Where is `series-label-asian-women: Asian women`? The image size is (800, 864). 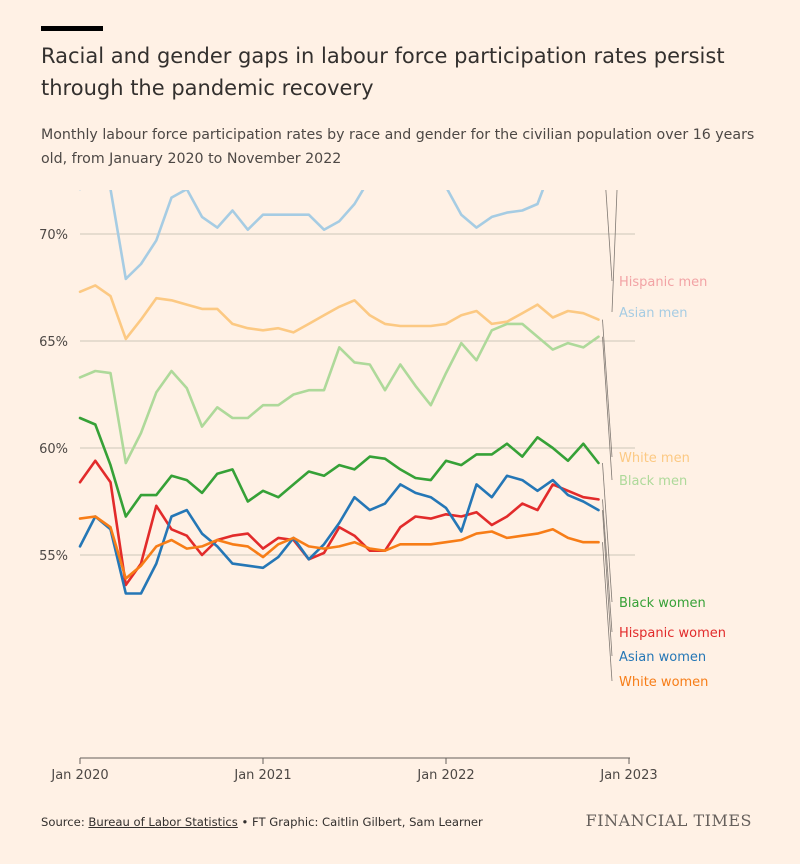
series-label-asian-women: Asian women is located at coordinates (662, 657).